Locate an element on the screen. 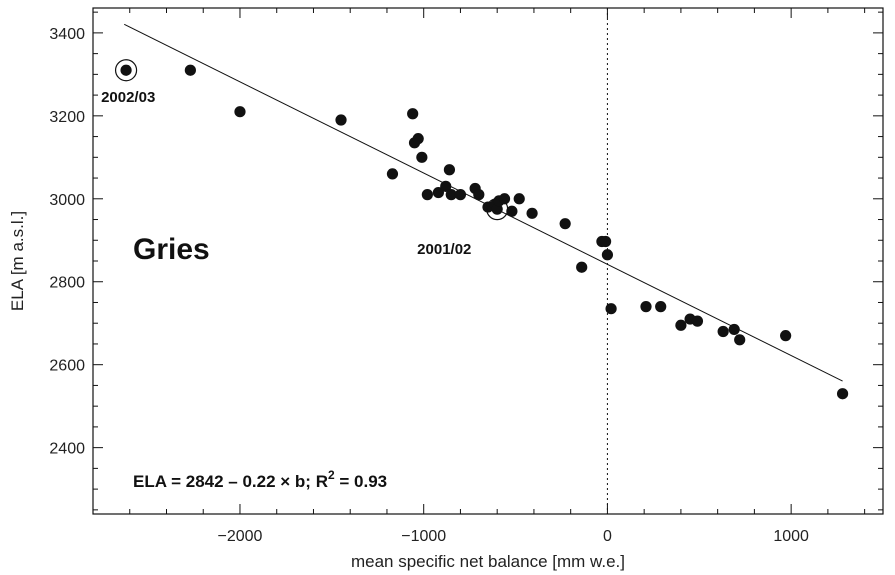 The image size is (895, 575). y-tick-label: 2400 is located at coordinates (67, 449).